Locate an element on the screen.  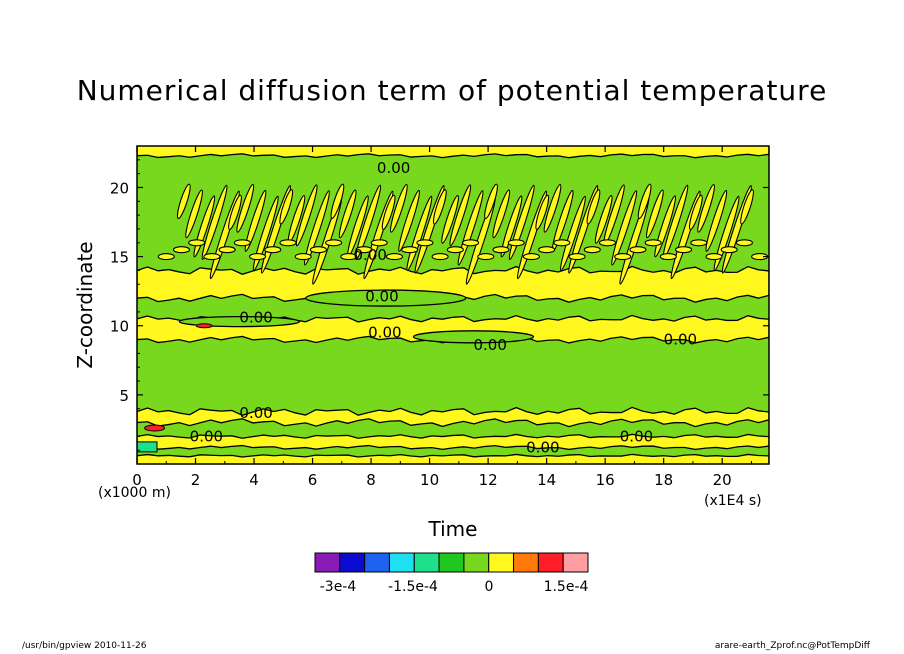
x-tick-label: 6 is located at coordinates (313, 480).